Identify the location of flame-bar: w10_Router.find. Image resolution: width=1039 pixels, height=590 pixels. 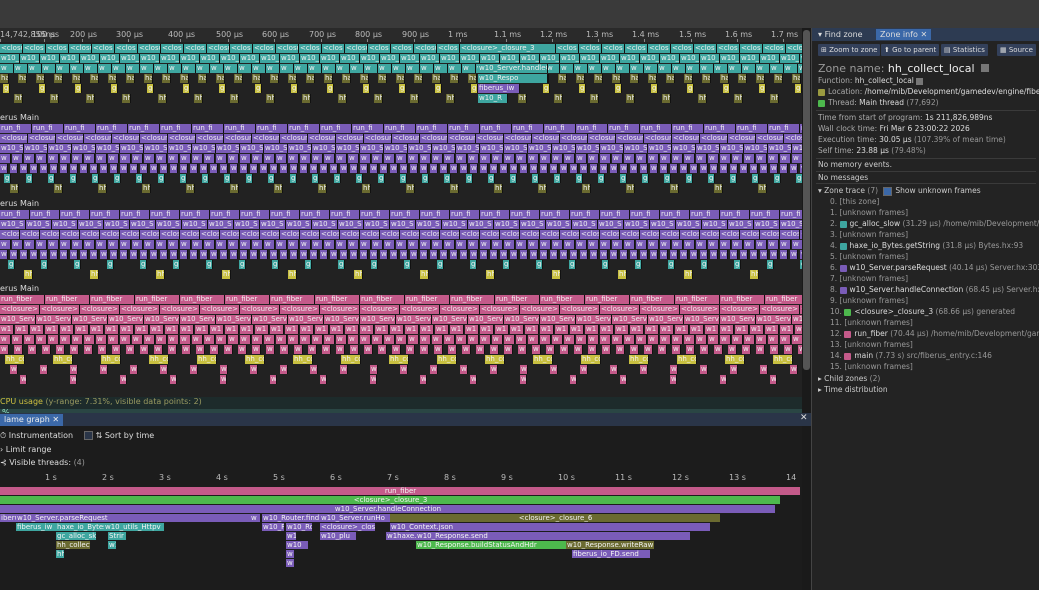
(291, 518).